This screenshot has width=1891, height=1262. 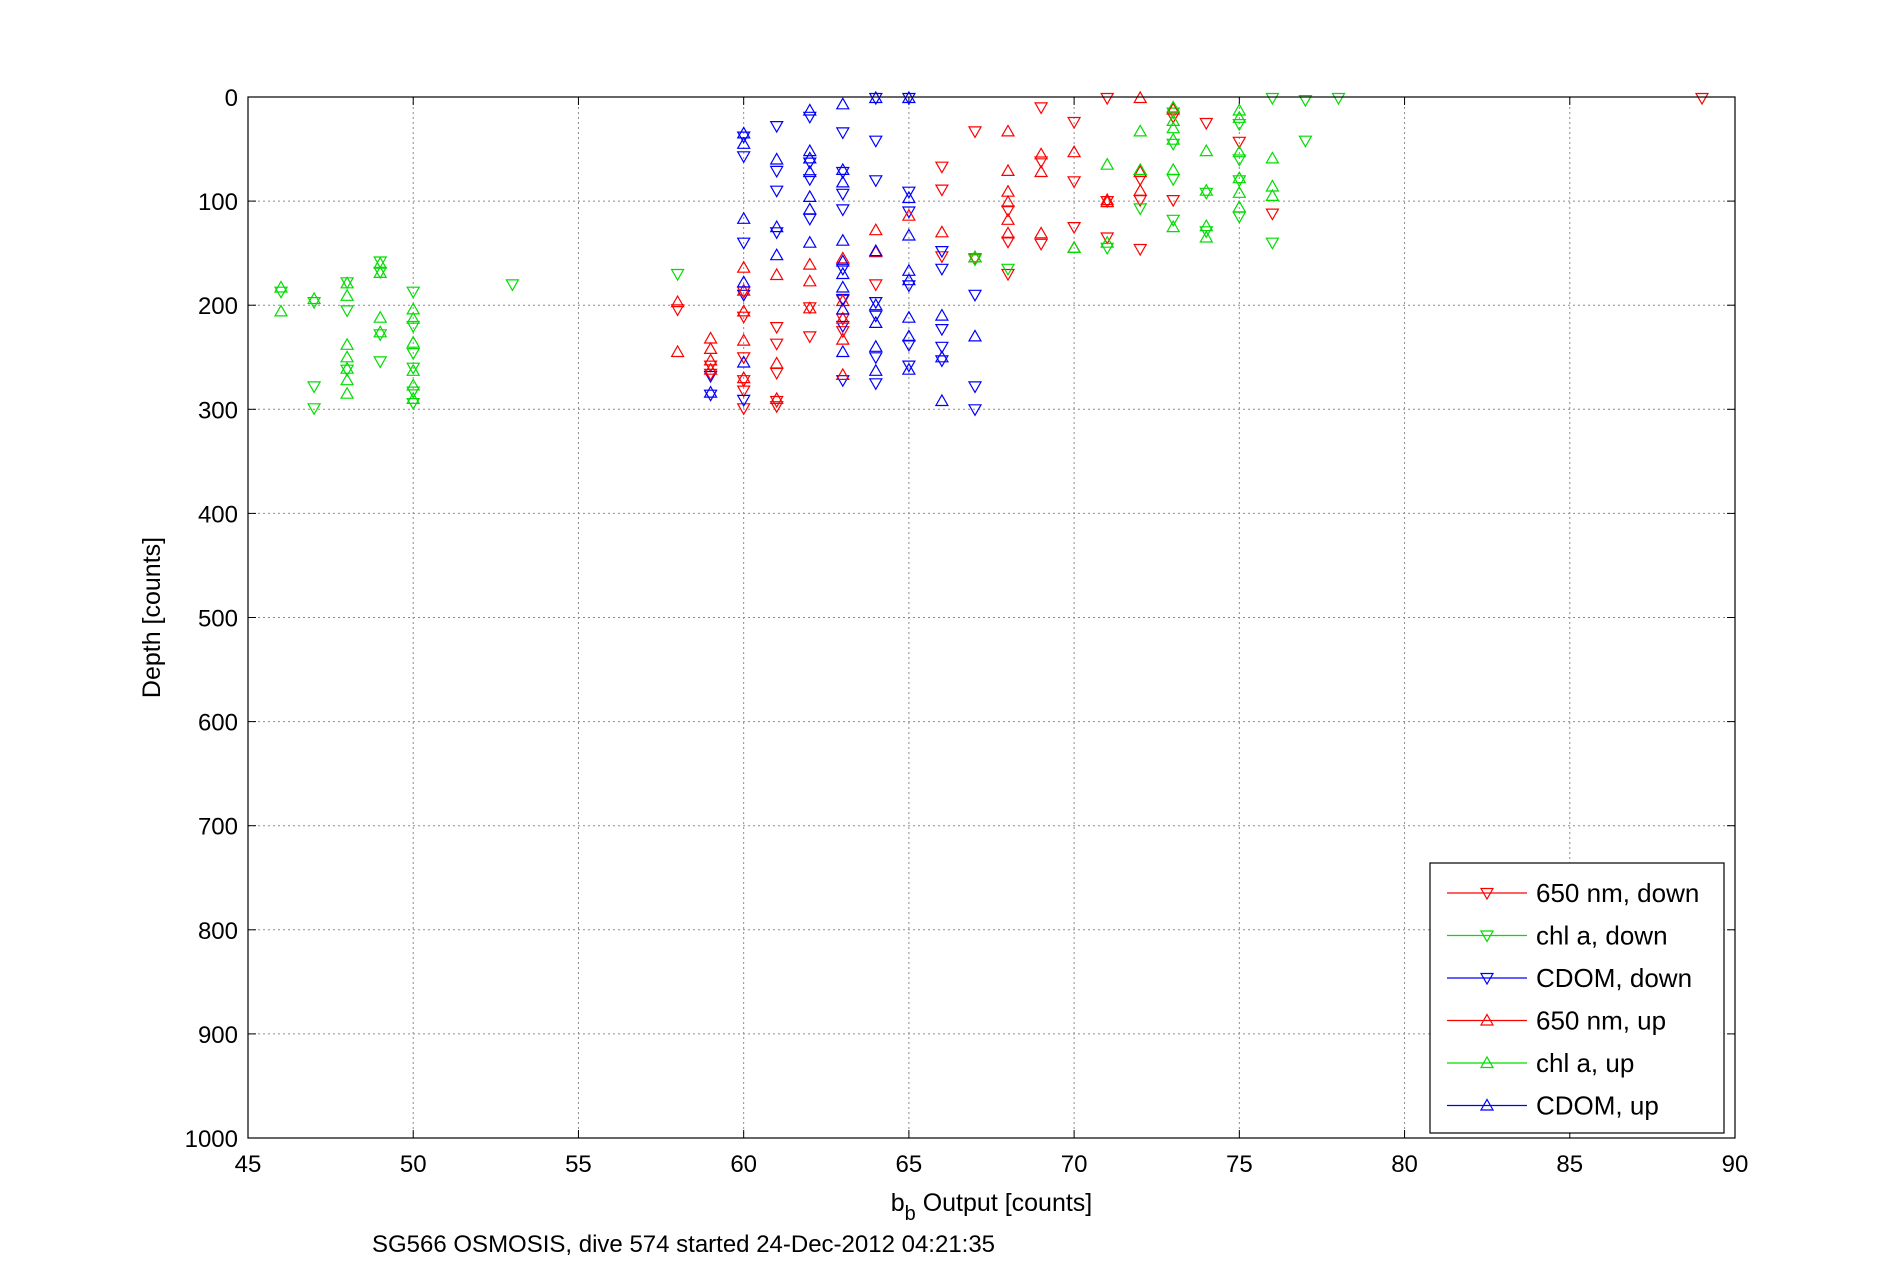 I want to click on x-tick-label: 75, so click(x=1239, y=1164).